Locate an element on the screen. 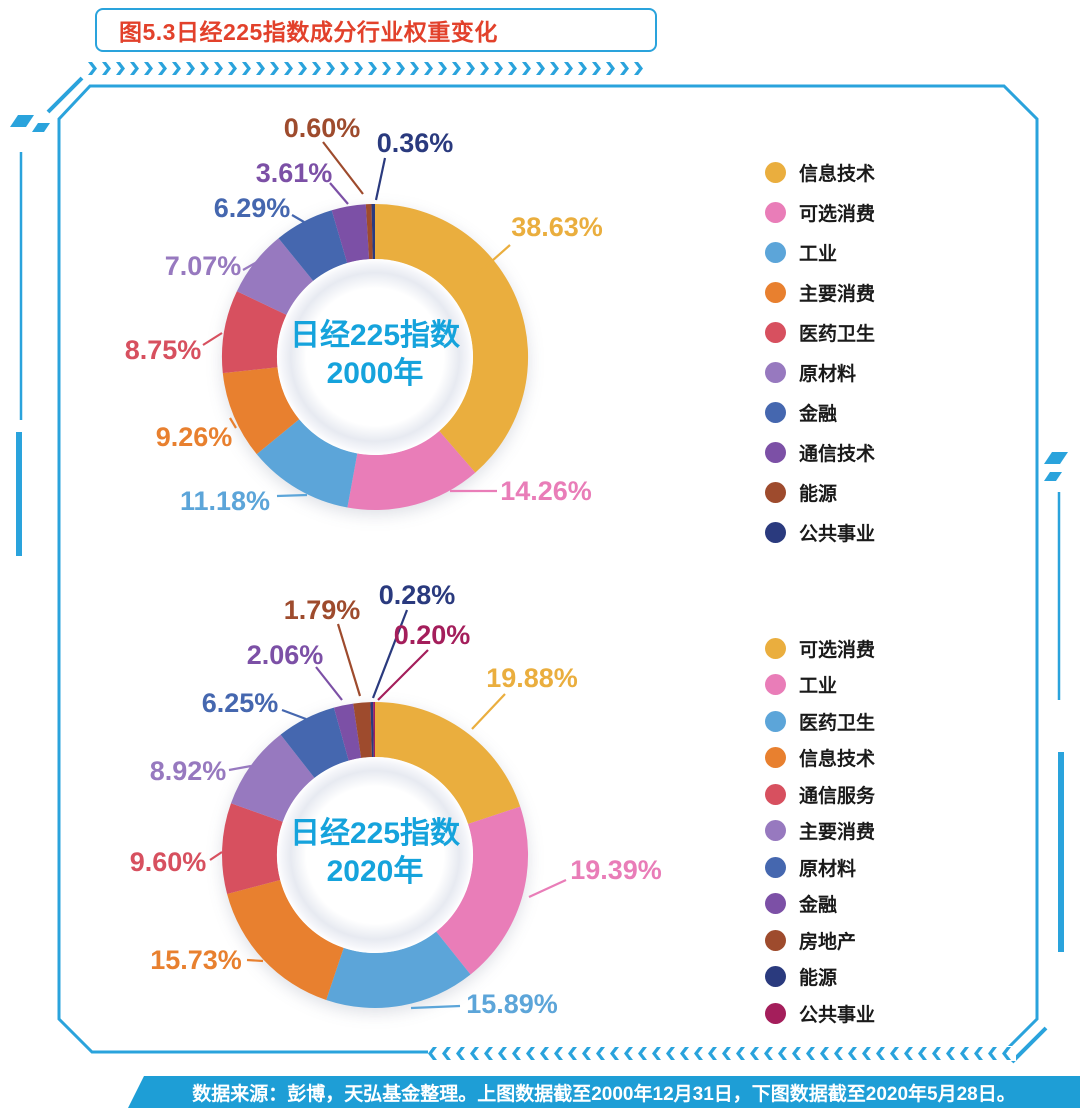 Image resolution: width=1080 pixels, height=1108 pixels. legend-label: 通信服务 is located at coordinates (837, 796).